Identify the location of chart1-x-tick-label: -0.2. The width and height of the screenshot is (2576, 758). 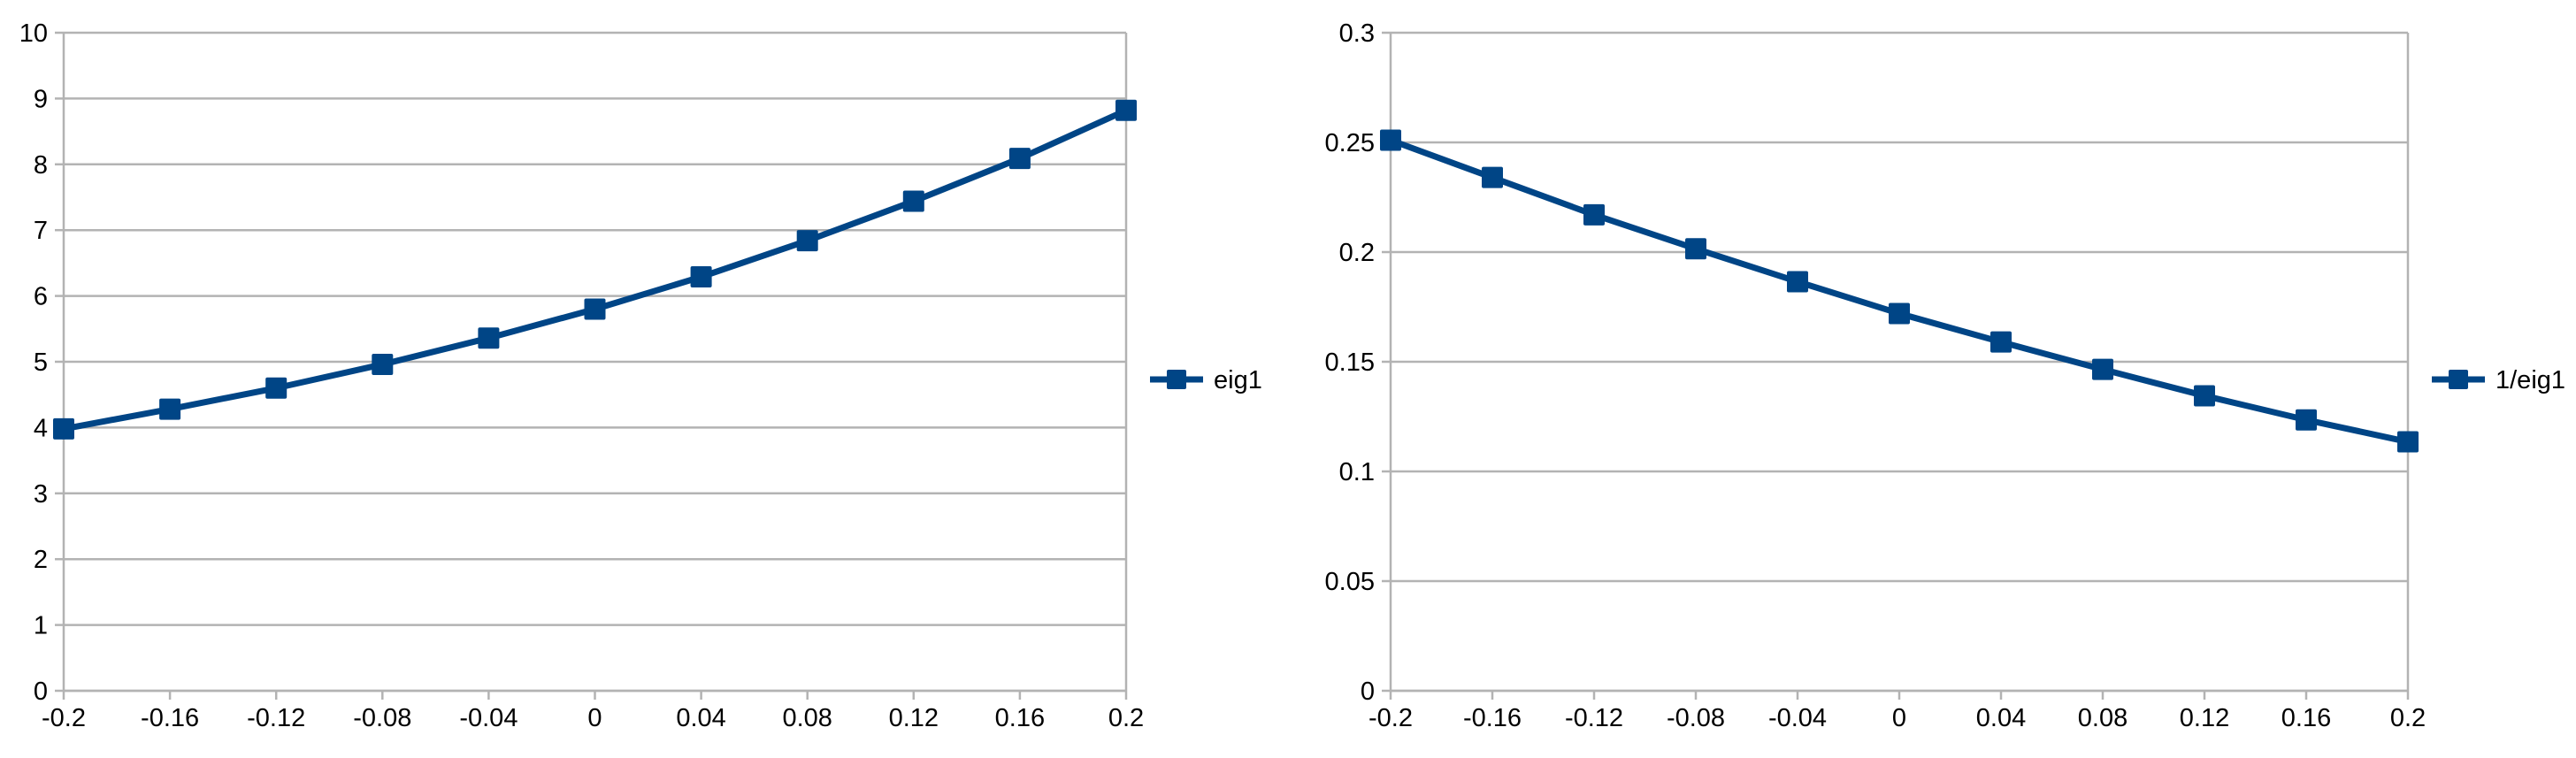
(64, 718).